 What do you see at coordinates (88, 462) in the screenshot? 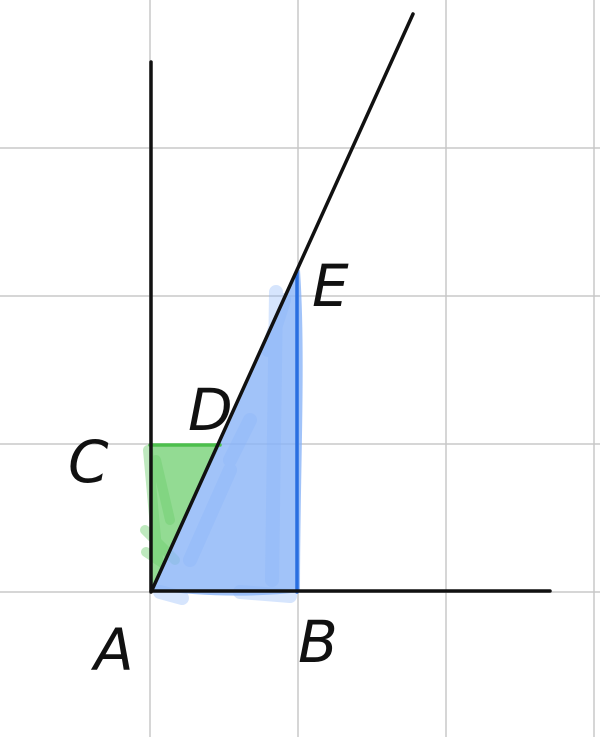
I see `label-point-c: C` at bounding box center [88, 462].